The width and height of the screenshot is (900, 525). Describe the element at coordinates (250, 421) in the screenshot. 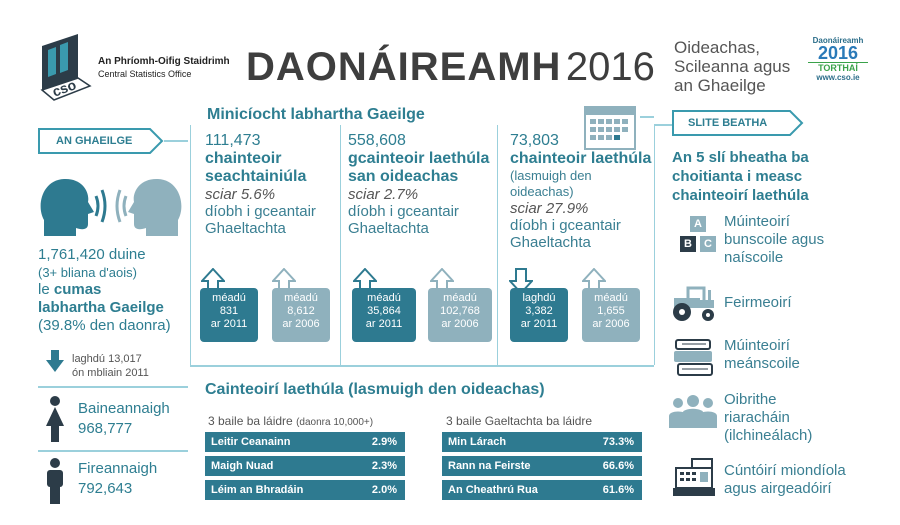

I see `towns-title-text: 3 baile ba láidre` at that location.